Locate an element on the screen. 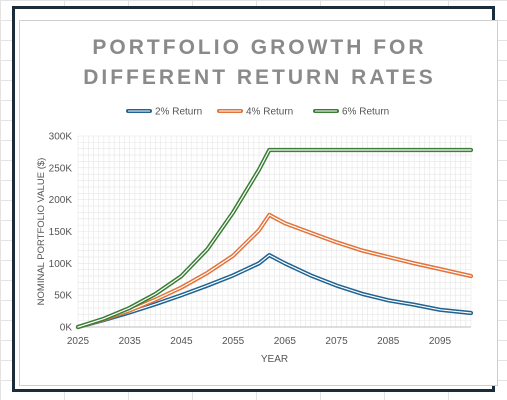  y-tick-label: 50K is located at coordinates (63, 296).